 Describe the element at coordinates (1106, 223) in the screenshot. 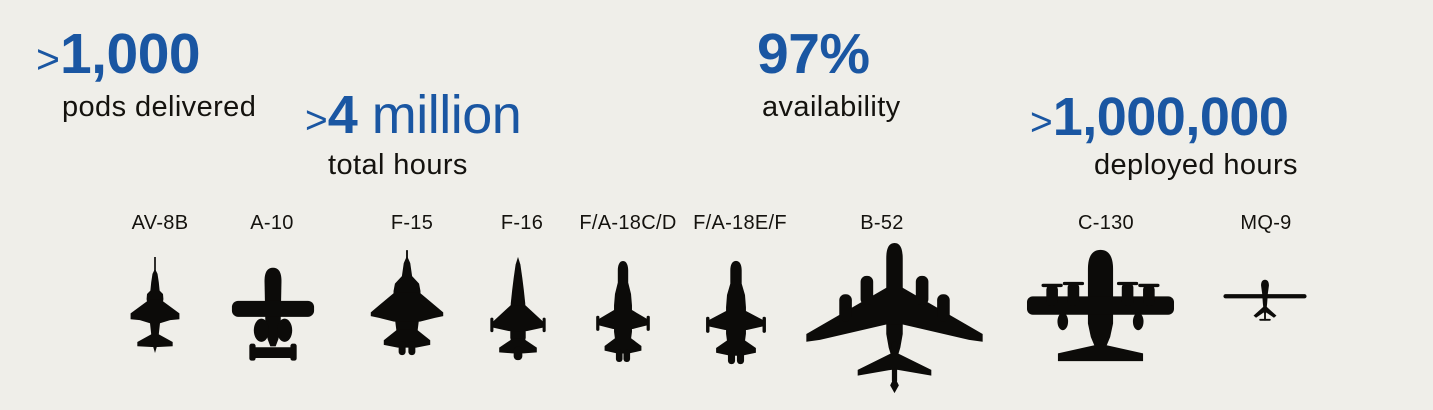

I see `aircraft-label-c130: C-130` at that location.